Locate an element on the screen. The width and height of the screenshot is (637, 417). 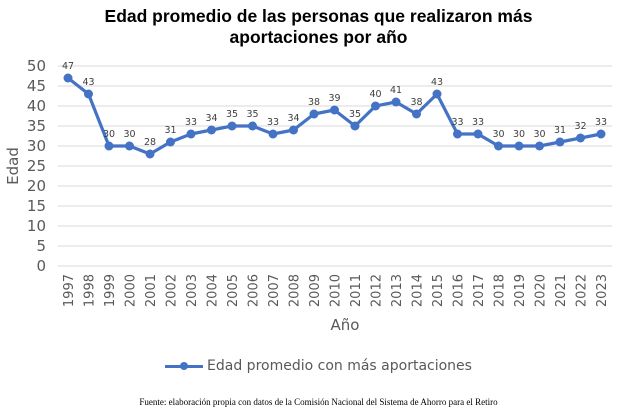
y-tick-label: 20 is located at coordinates (36, 186).